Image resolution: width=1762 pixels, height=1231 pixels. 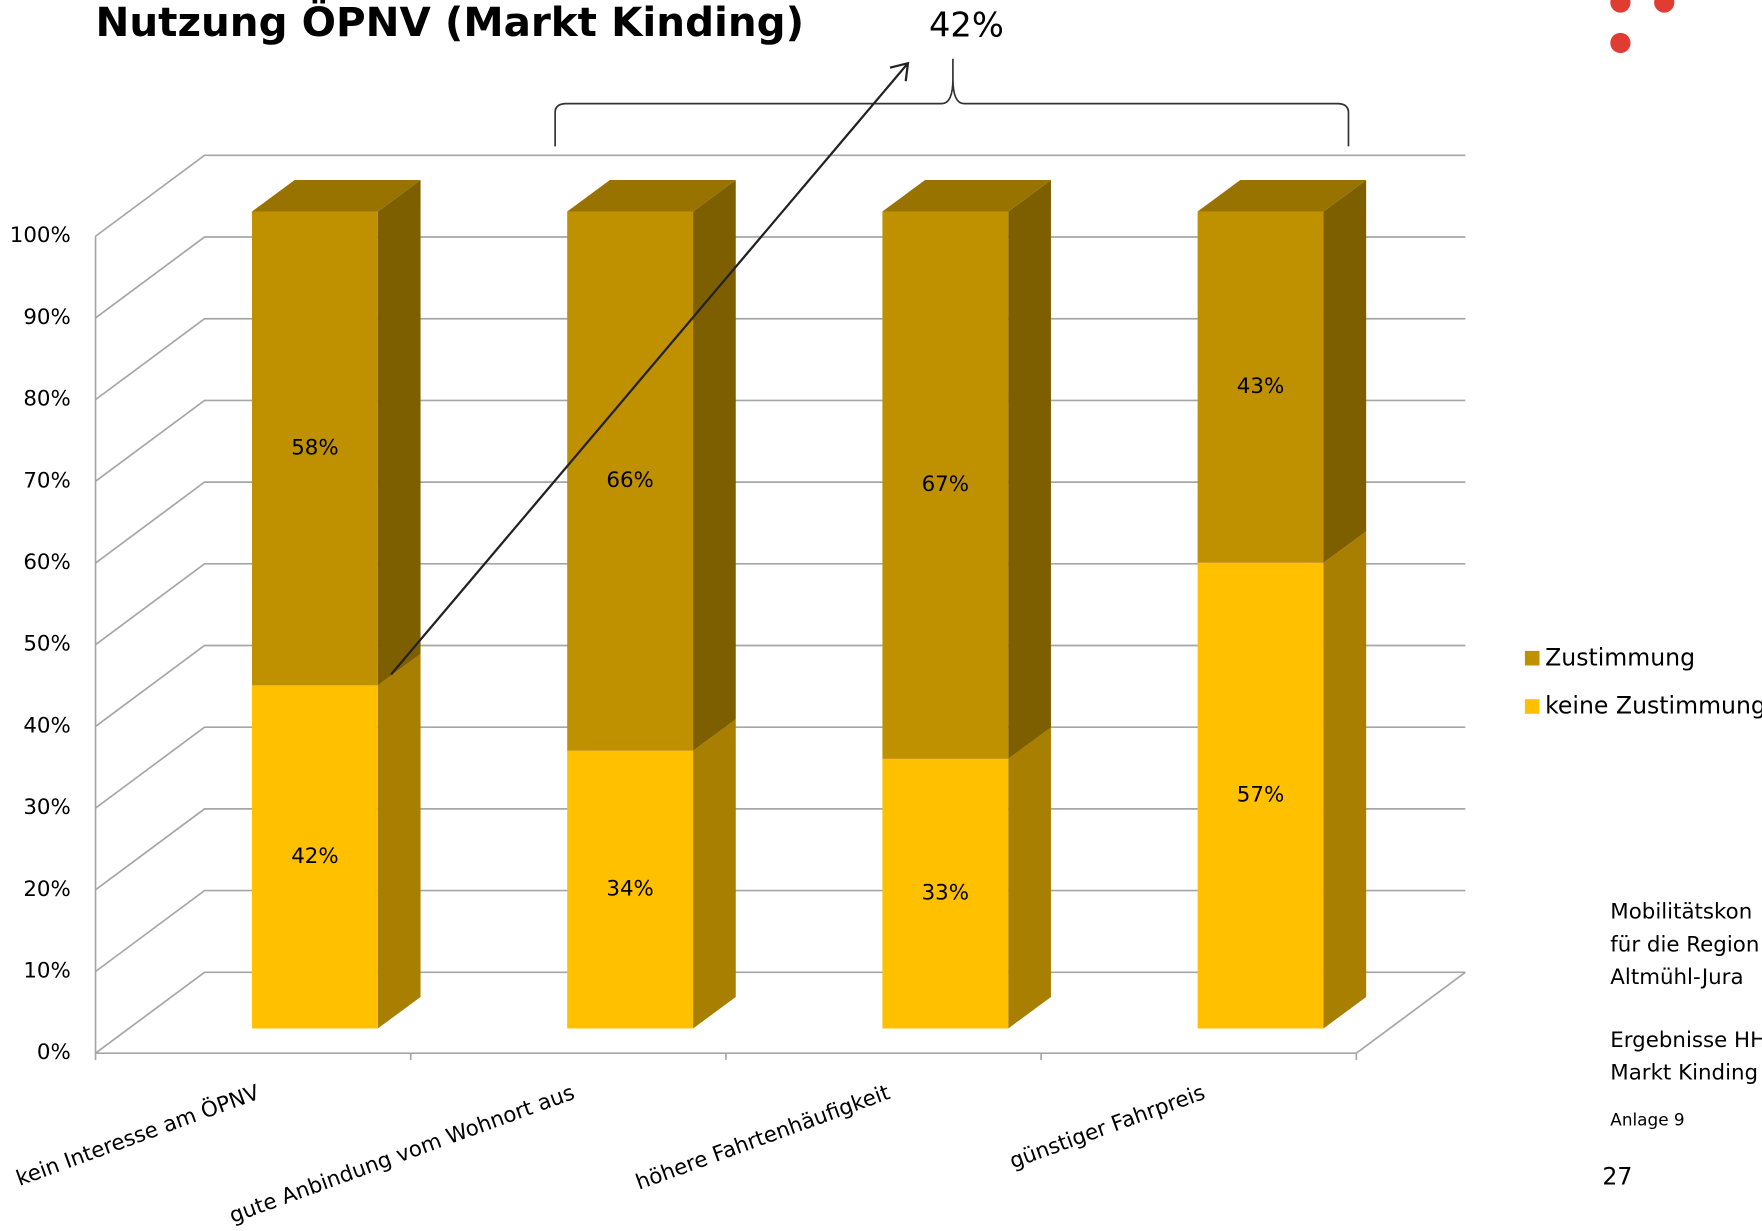 I want to click on data-label: 33%, so click(x=945, y=893).